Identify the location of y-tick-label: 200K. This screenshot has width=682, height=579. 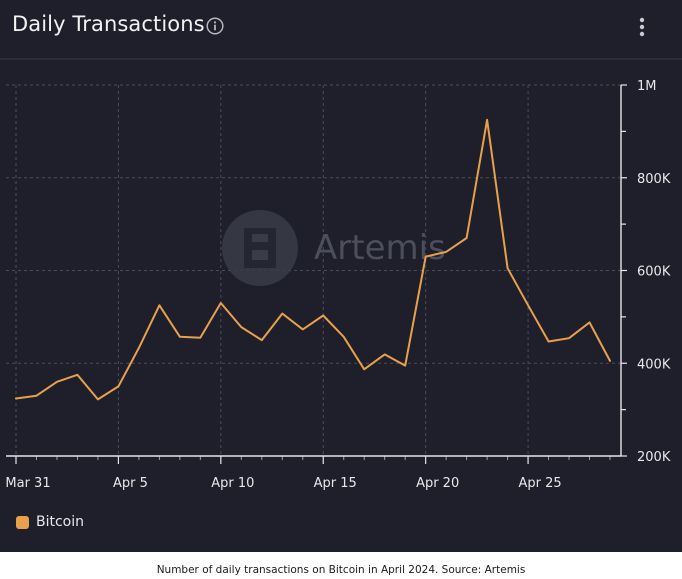
(654, 457).